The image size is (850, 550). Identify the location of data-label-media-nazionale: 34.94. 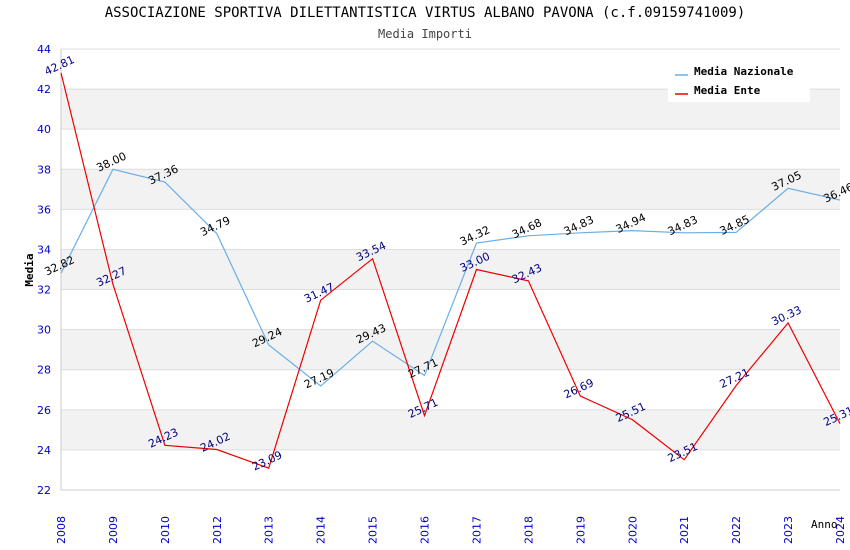
(631, 223).